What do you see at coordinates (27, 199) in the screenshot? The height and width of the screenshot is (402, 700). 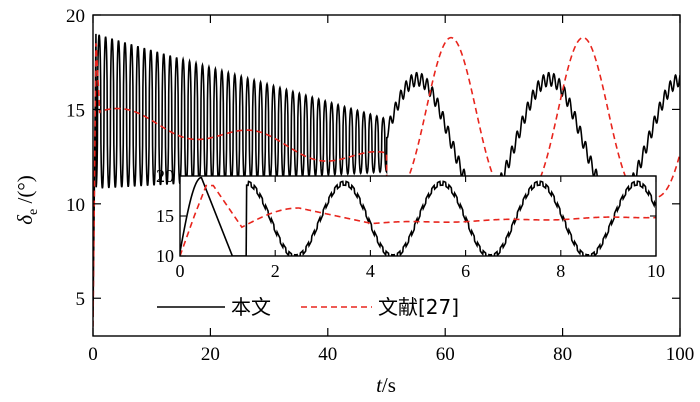 I see `y-axis-label: δe /(°)` at bounding box center [27, 199].